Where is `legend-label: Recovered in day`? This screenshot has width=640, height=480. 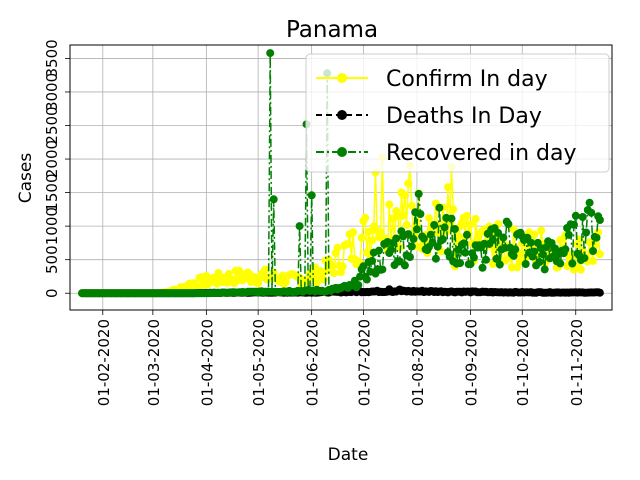
legend-label: Recovered in day is located at coordinates (481, 153).